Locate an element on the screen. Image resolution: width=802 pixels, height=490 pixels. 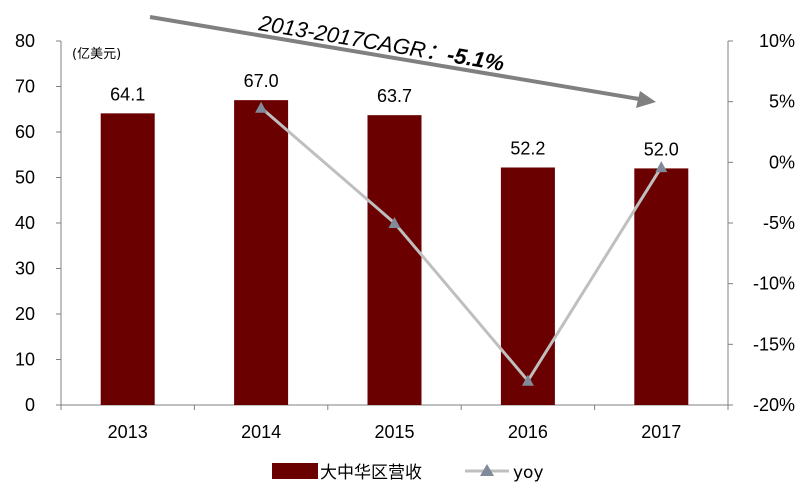
legend: 大中华区营收 yoy is located at coordinates (408, 473).